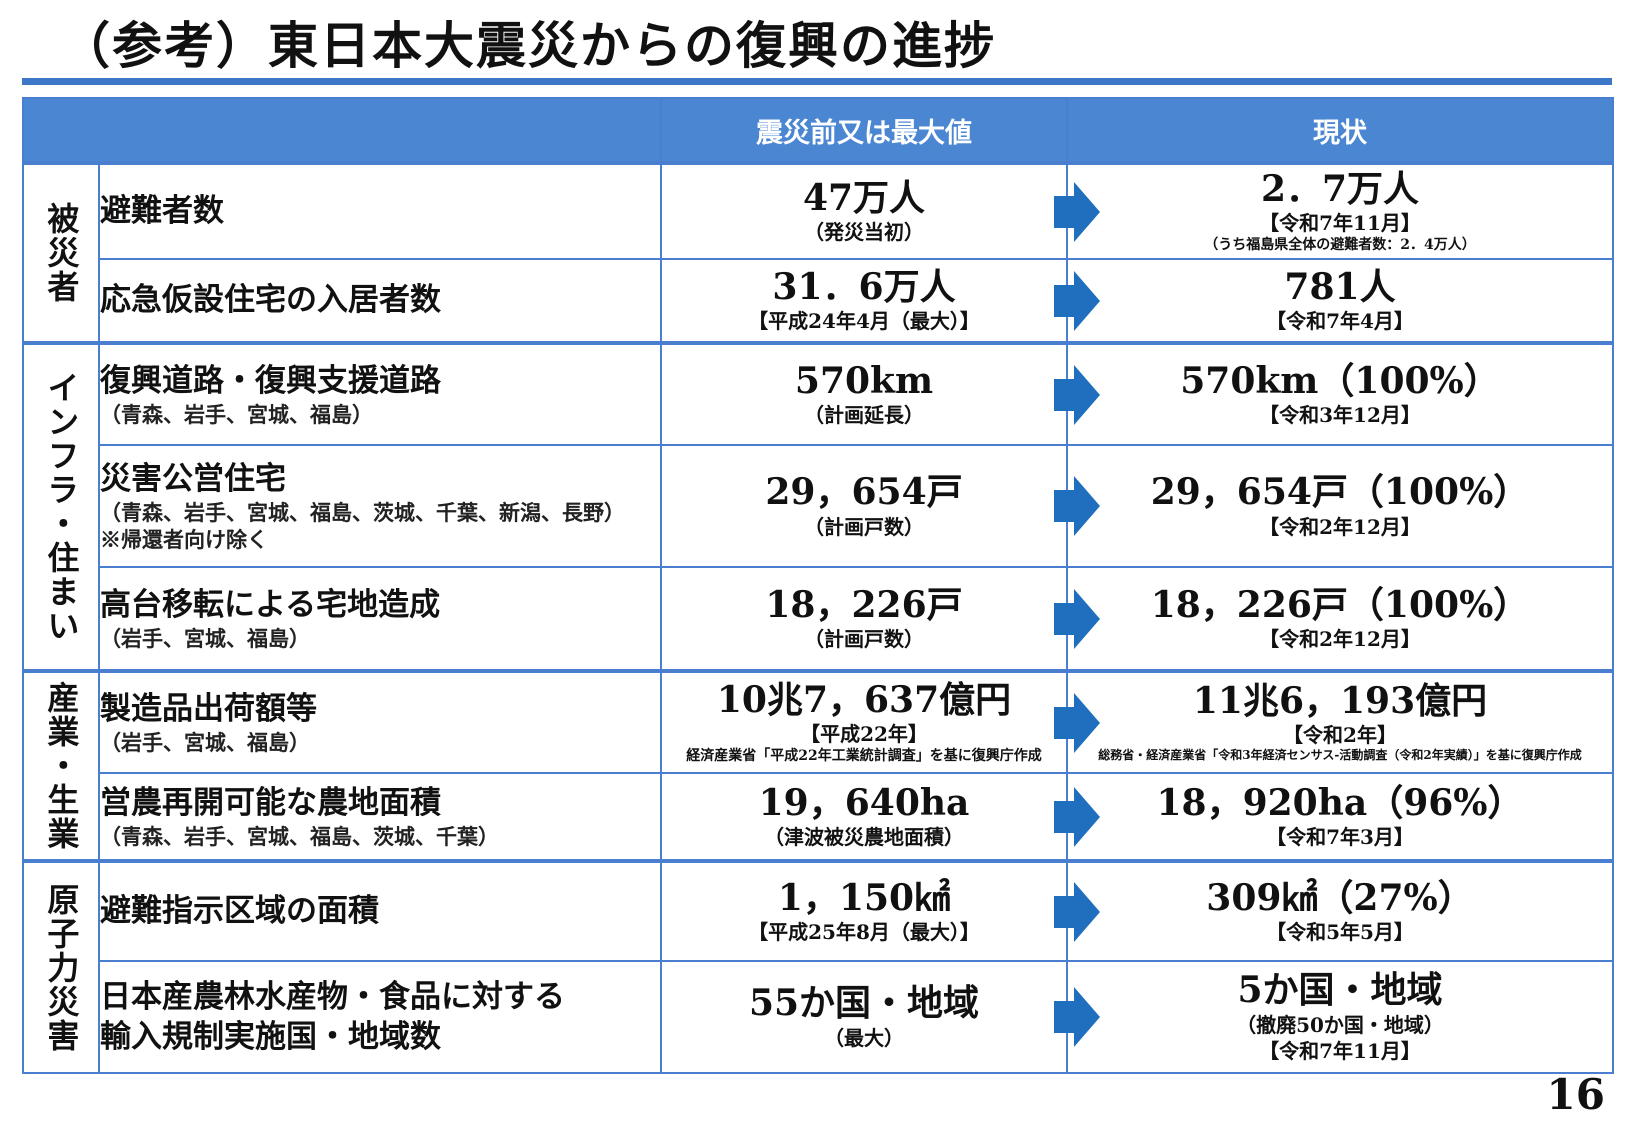 The image size is (1625, 1125). I want to click on before-value: 19，640ha （津波被災農地面積）, so click(864, 817).